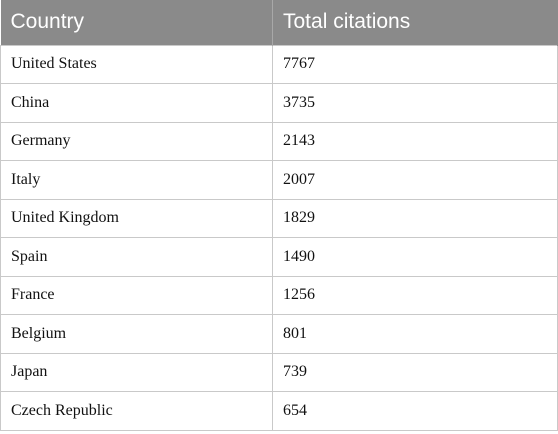 The height and width of the screenshot is (434, 558). I want to click on table-row: Belgium 801, so click(279, 334).